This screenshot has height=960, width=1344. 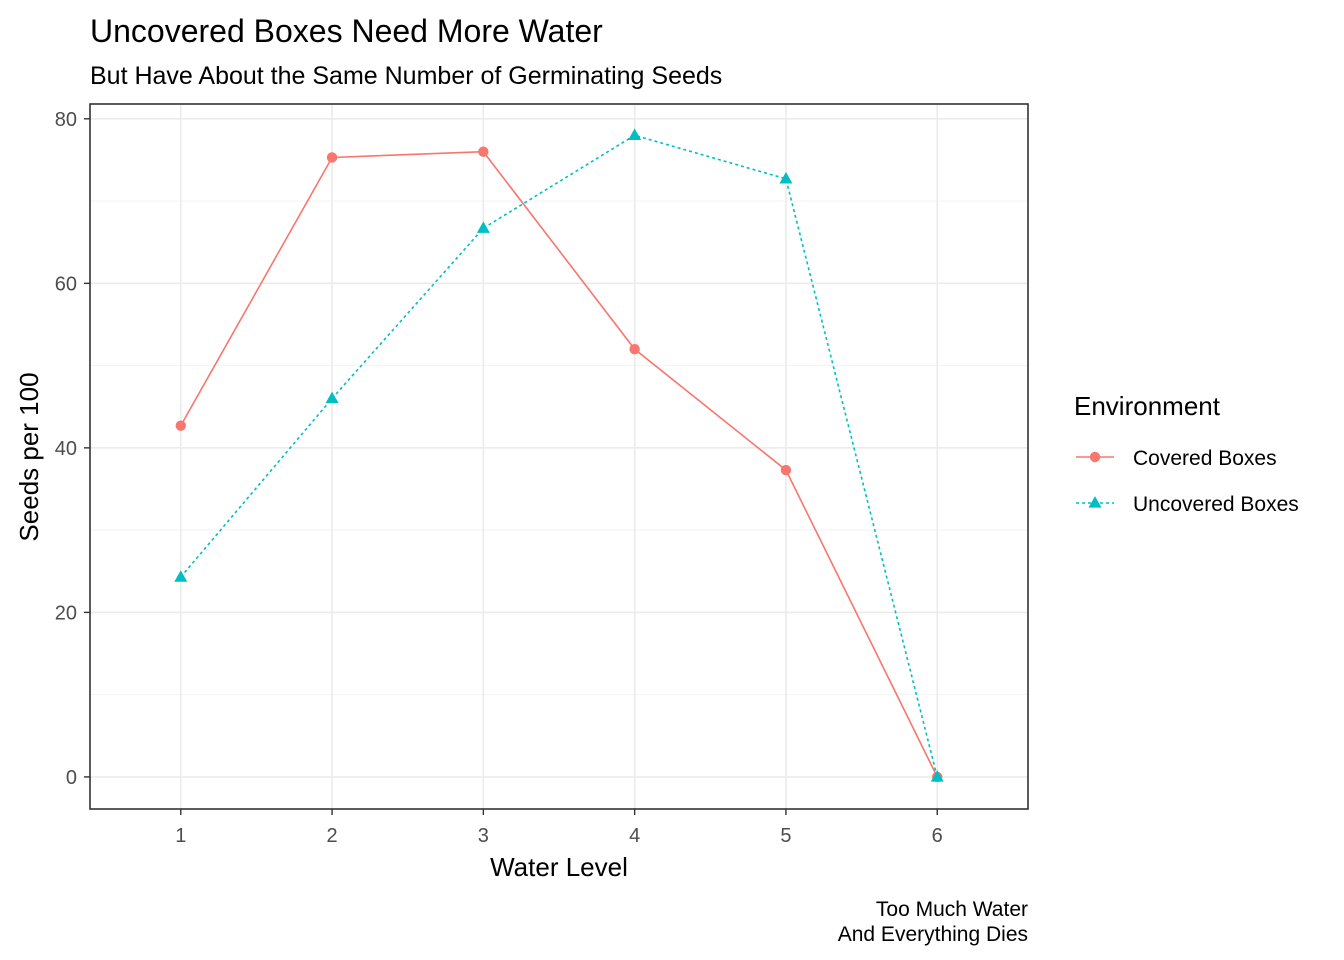 What do you see at coordinates (71, 778) in the screenshot?
I see `y-tick-label: 0` at bounding box center [71, 778].